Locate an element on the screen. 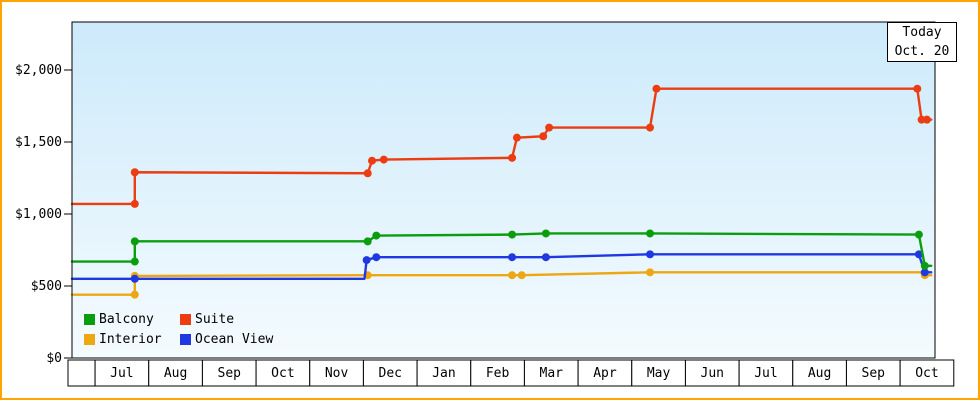  legend-item-ocean-view: Ocean View is located at coordinates (226, 339).